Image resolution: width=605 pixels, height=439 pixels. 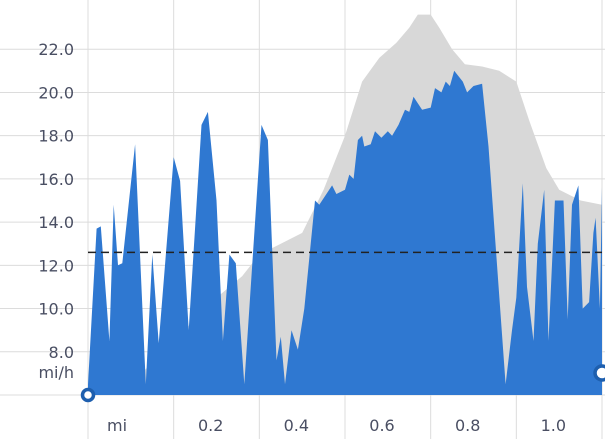 I want to click on y-tick-label: 22.0, so click(x=56, y=49).